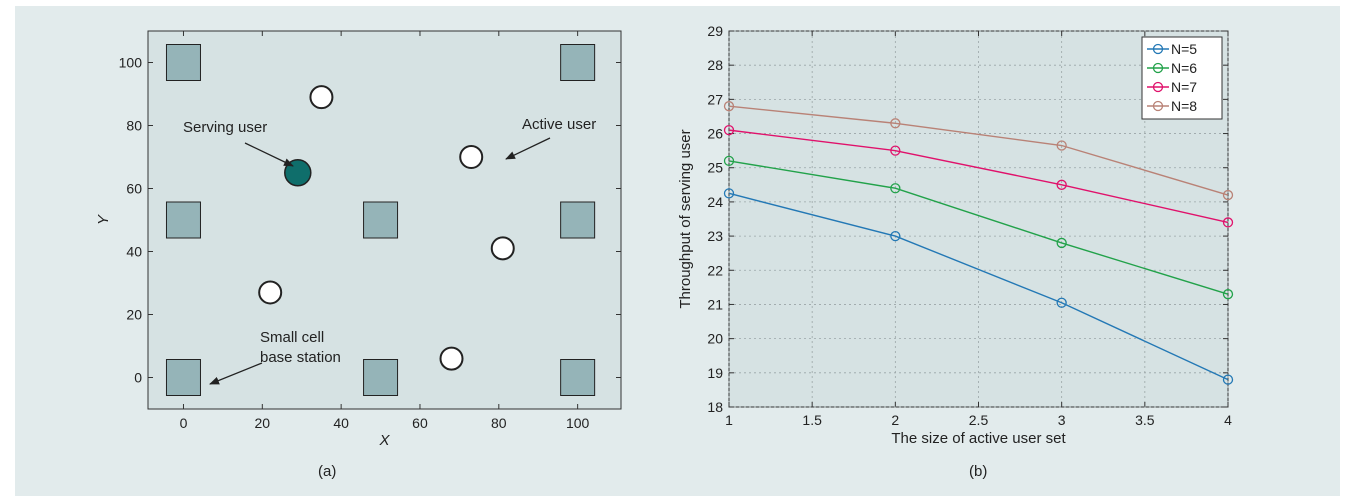 The height and width of the screenshot is (504, 1355). What do you see at coordinates (979, 420) in the screenshot?
I see `x-tick-label-b: 2.5` at bounding box center [979, 420].